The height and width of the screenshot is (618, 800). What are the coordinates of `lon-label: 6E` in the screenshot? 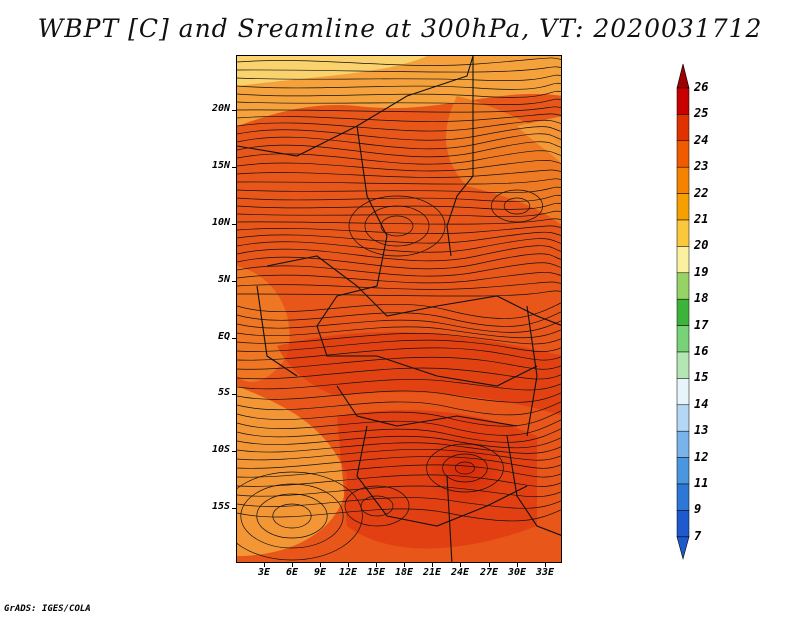 It's located at (292, 572).